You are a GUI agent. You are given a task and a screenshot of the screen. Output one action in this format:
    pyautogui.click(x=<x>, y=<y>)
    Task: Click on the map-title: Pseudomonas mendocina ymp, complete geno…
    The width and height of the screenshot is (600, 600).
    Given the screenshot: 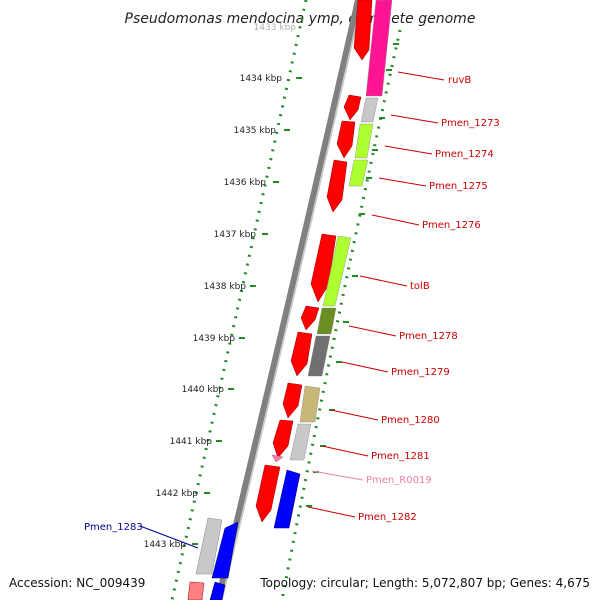 What is the action you would take?
    pyautogui.click(x=300, y=19)
    